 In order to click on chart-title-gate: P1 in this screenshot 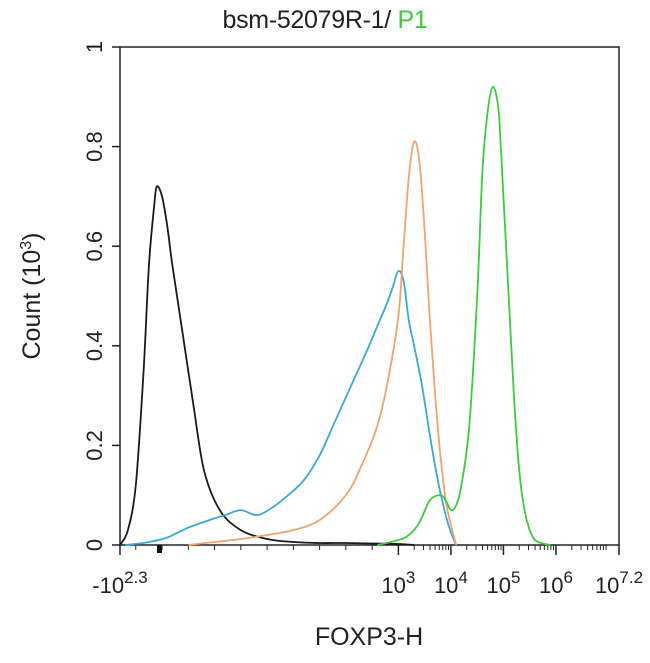, I will do `click(412, 20)`.